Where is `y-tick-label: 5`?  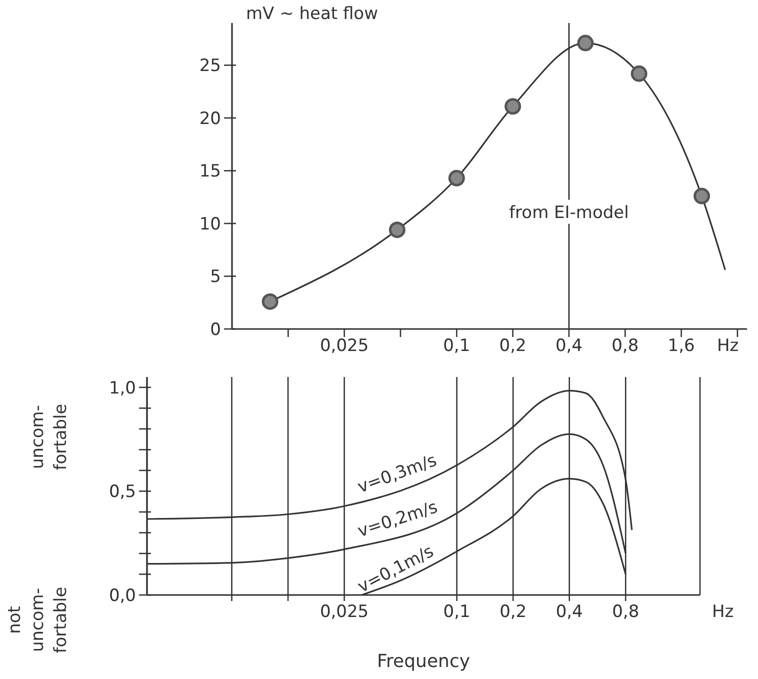 y-tick-label: 5 is located at coordinates (215, 277).